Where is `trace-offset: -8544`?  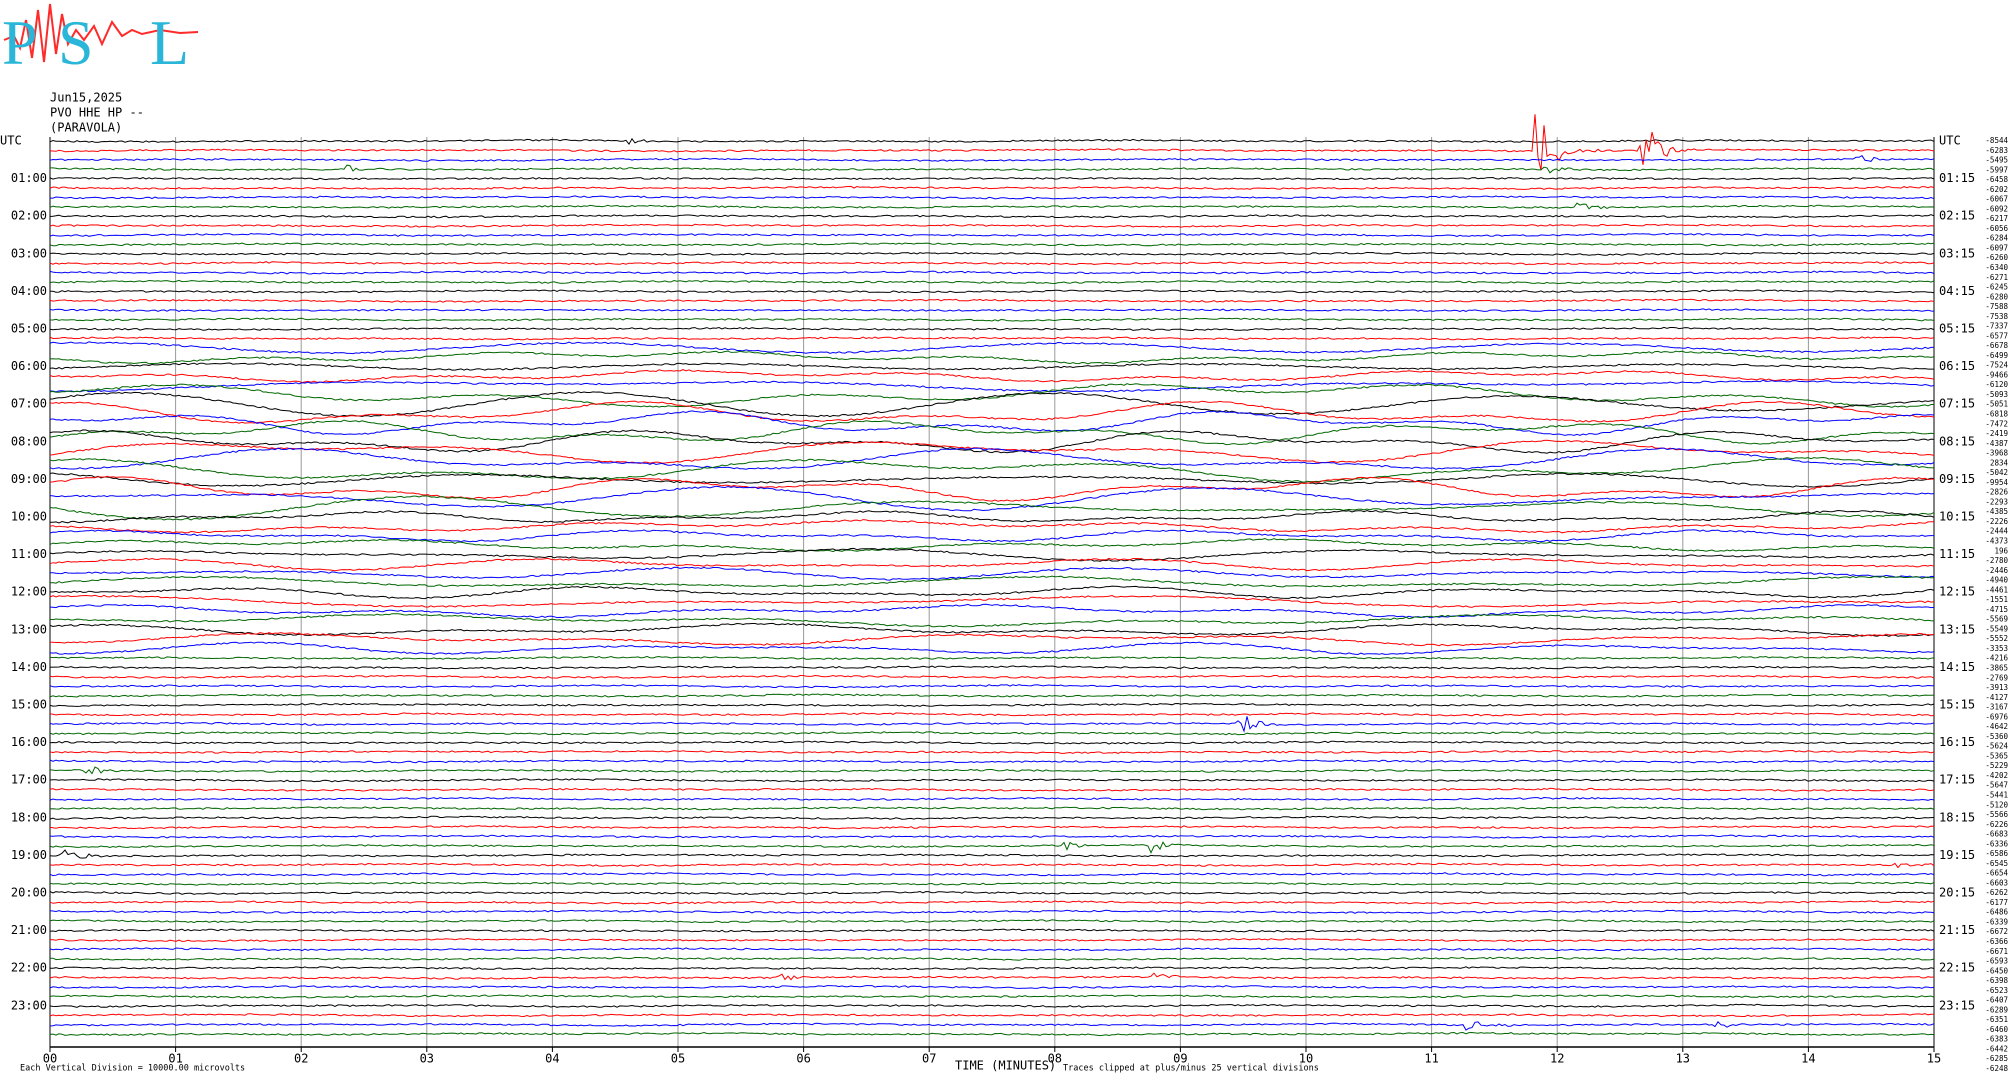 trace-offset: -8544 is located at coordinates (1996, 140).